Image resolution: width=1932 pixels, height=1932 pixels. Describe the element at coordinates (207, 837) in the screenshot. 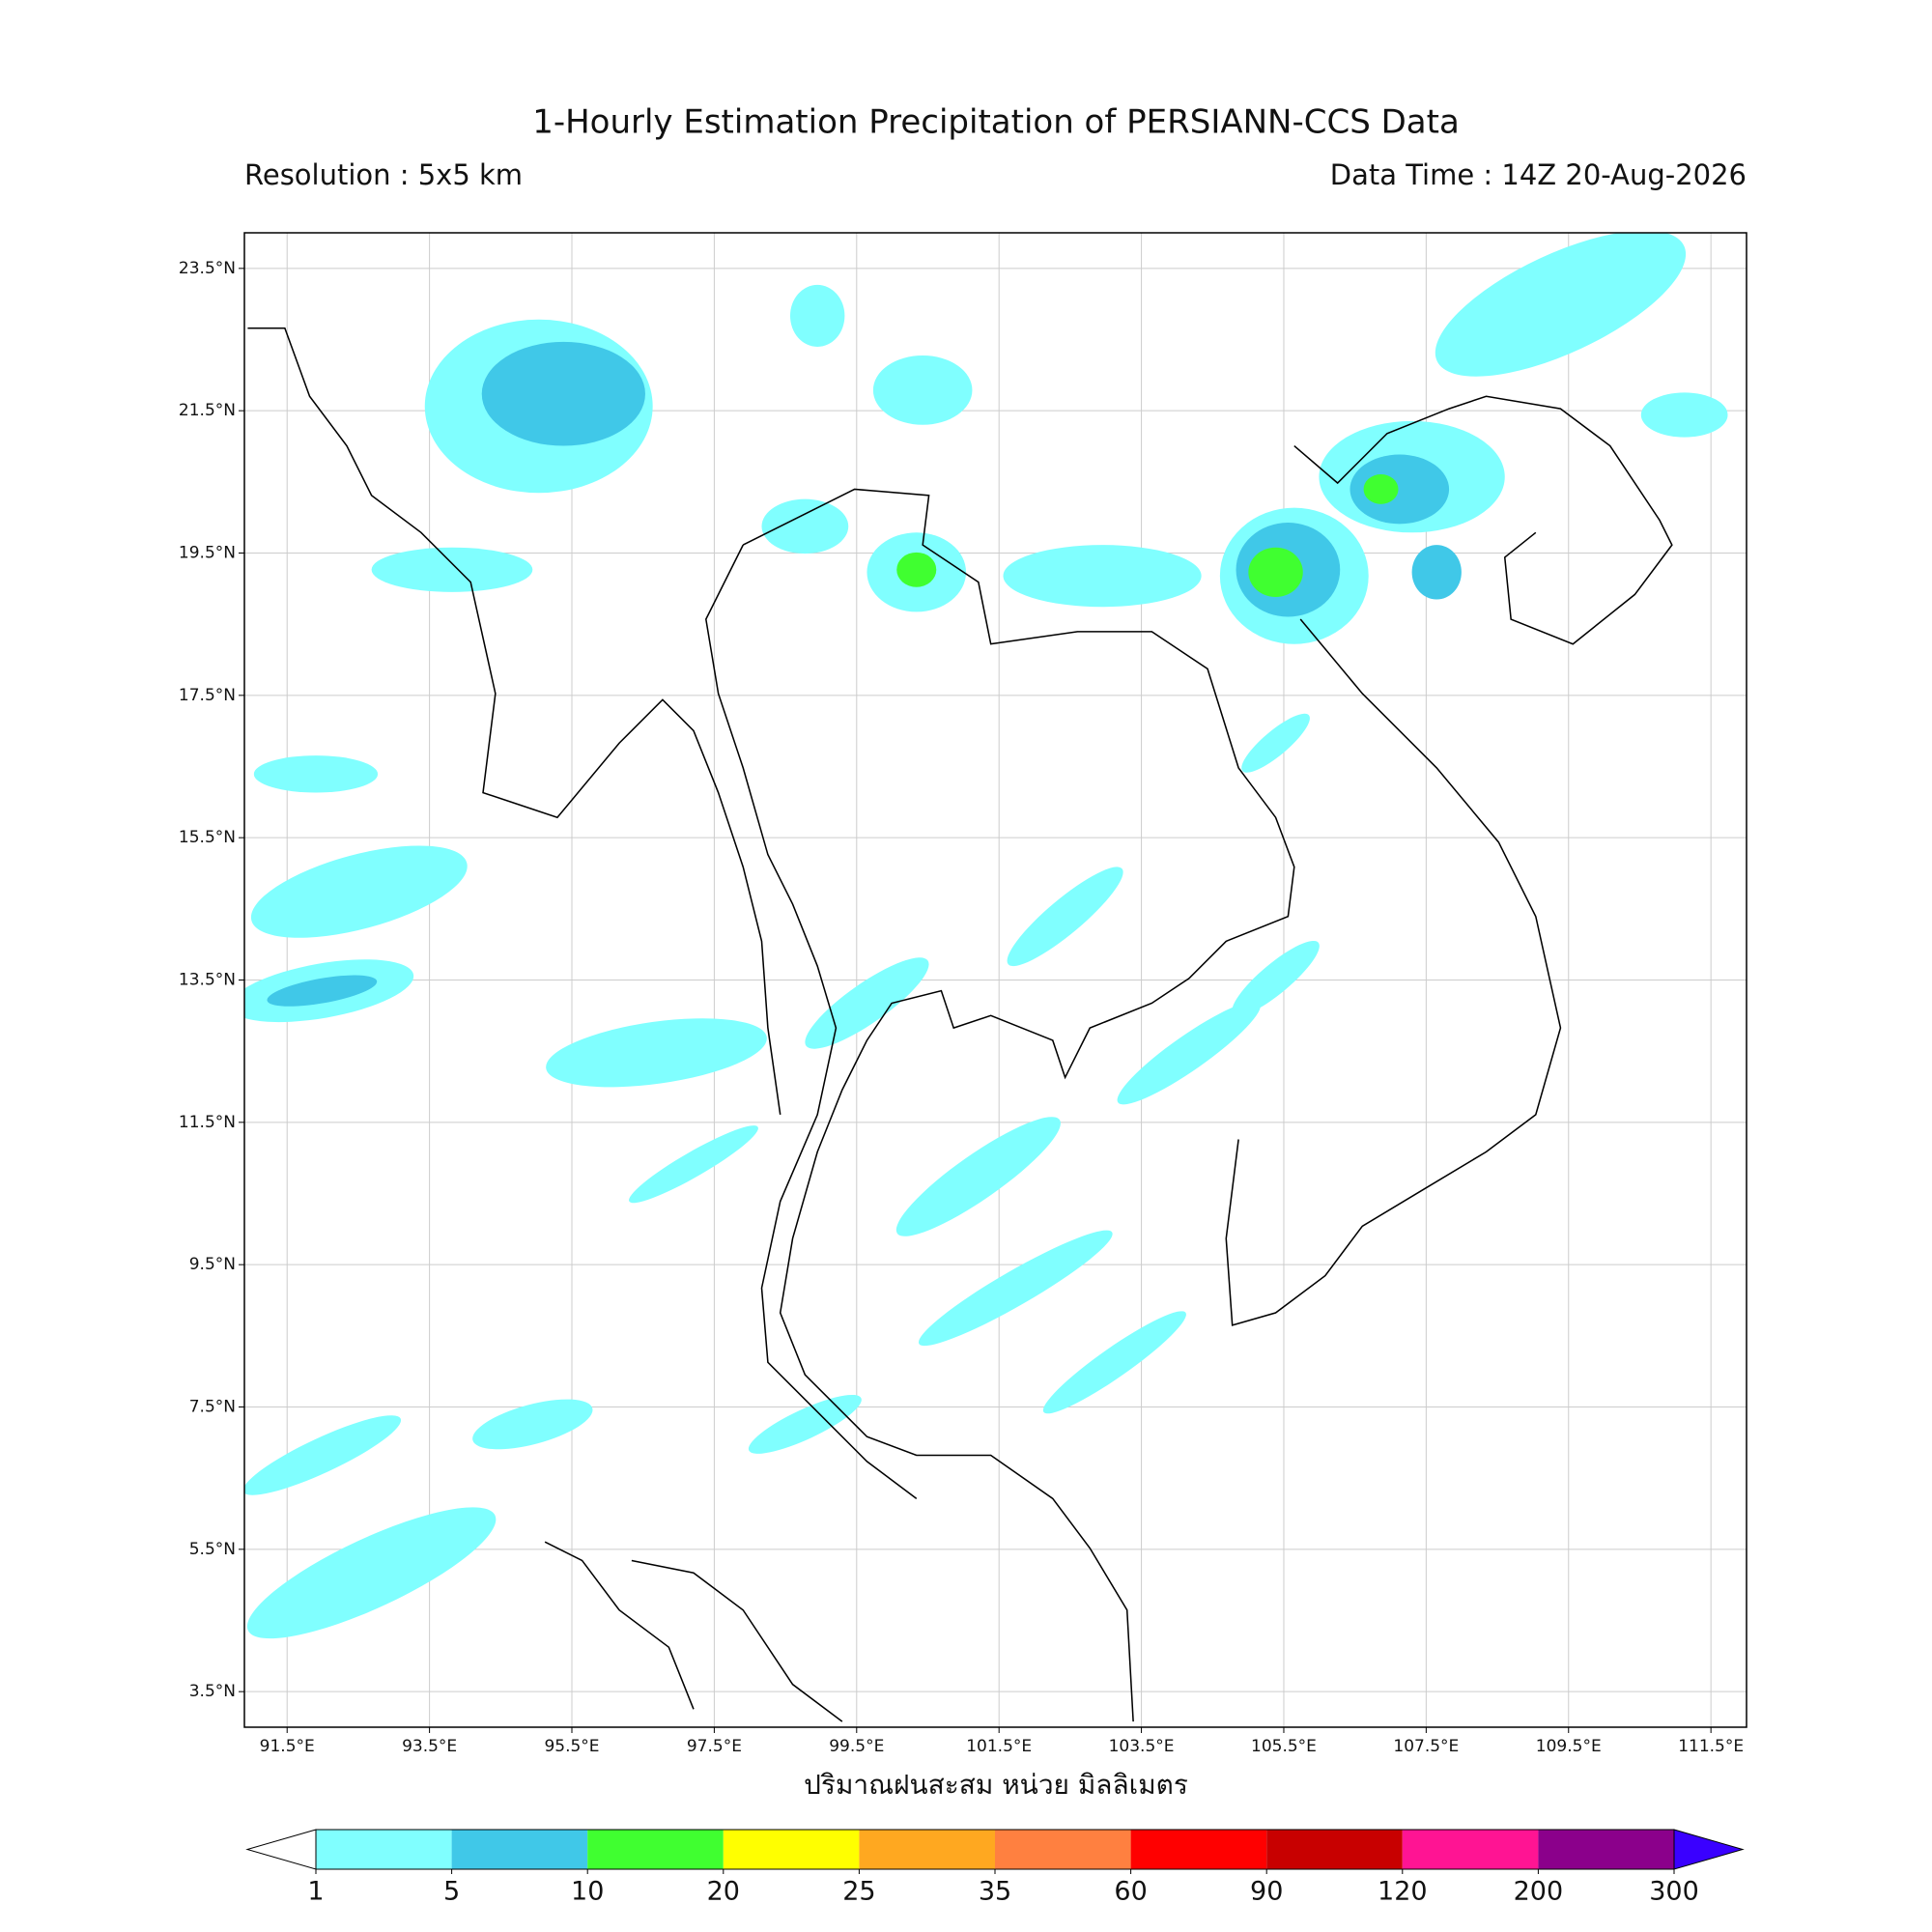

I see `y-tick-label: 15.5°N` at that location.